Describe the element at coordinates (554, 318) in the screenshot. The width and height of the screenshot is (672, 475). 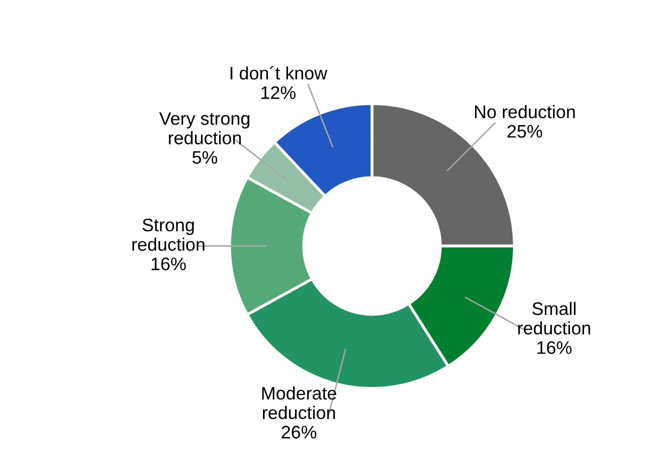
I see `slice-label: Small reduction` at that location.